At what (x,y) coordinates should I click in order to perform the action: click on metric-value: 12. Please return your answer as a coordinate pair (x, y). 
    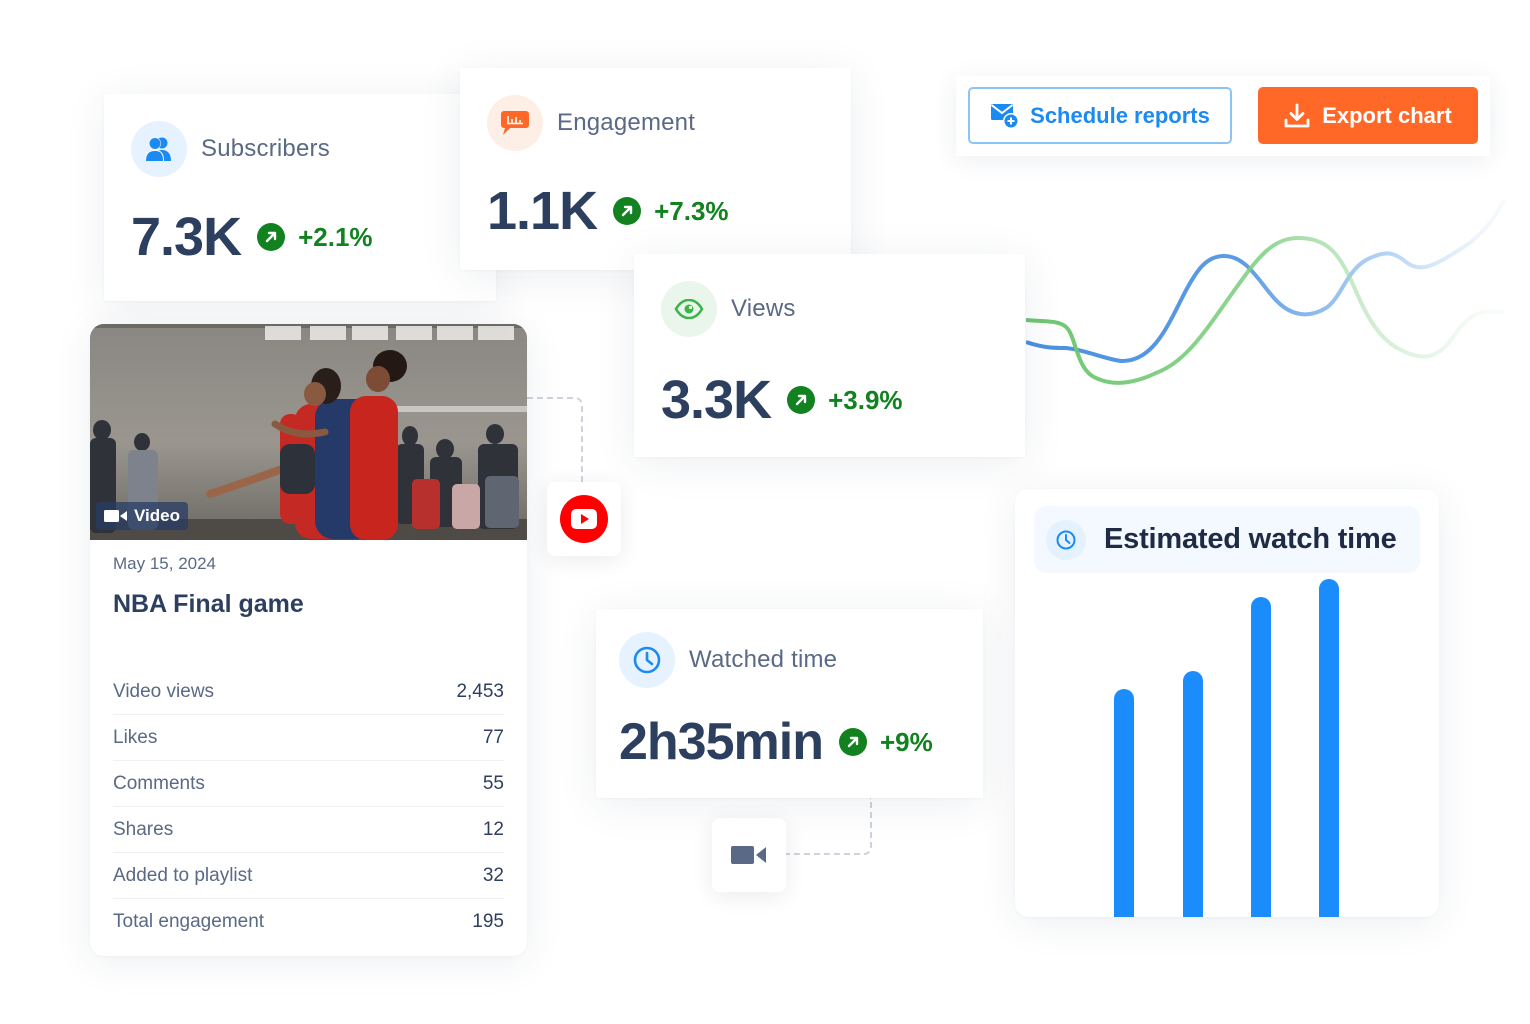
    Looking at the image, I should click on (493, 829).